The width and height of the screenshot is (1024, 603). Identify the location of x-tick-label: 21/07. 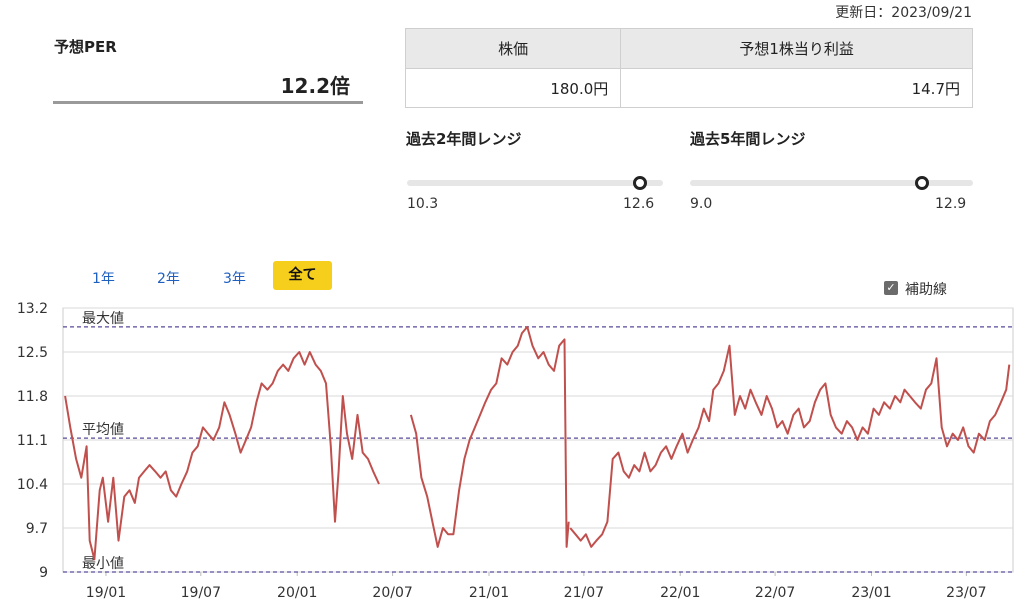
(584, 593).